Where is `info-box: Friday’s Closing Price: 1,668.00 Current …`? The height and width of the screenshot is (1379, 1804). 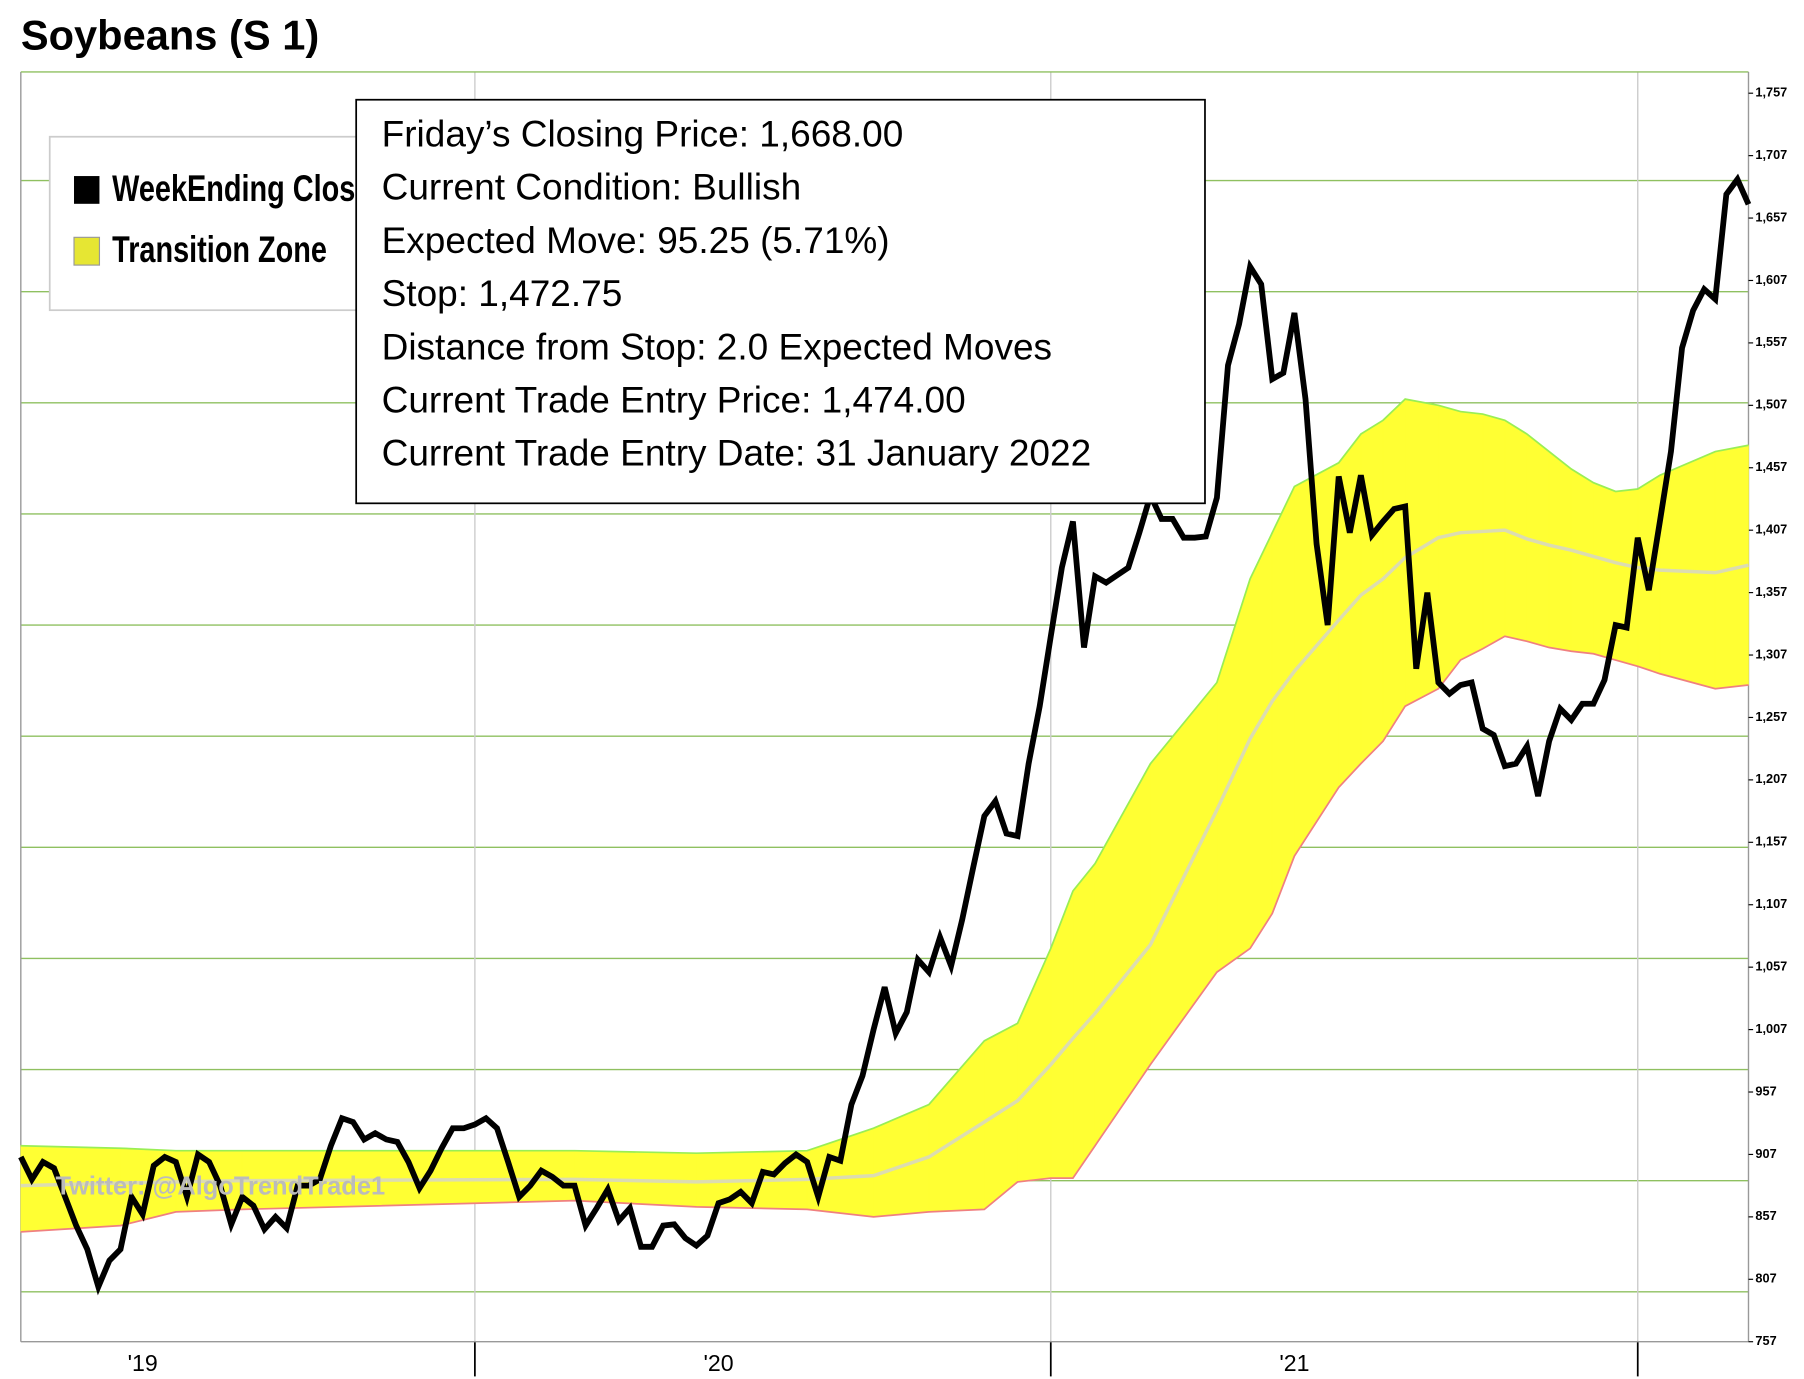 info-box: Friday’s Closing Price: 1,668.00 Current … is located at coordinates (780, 301).